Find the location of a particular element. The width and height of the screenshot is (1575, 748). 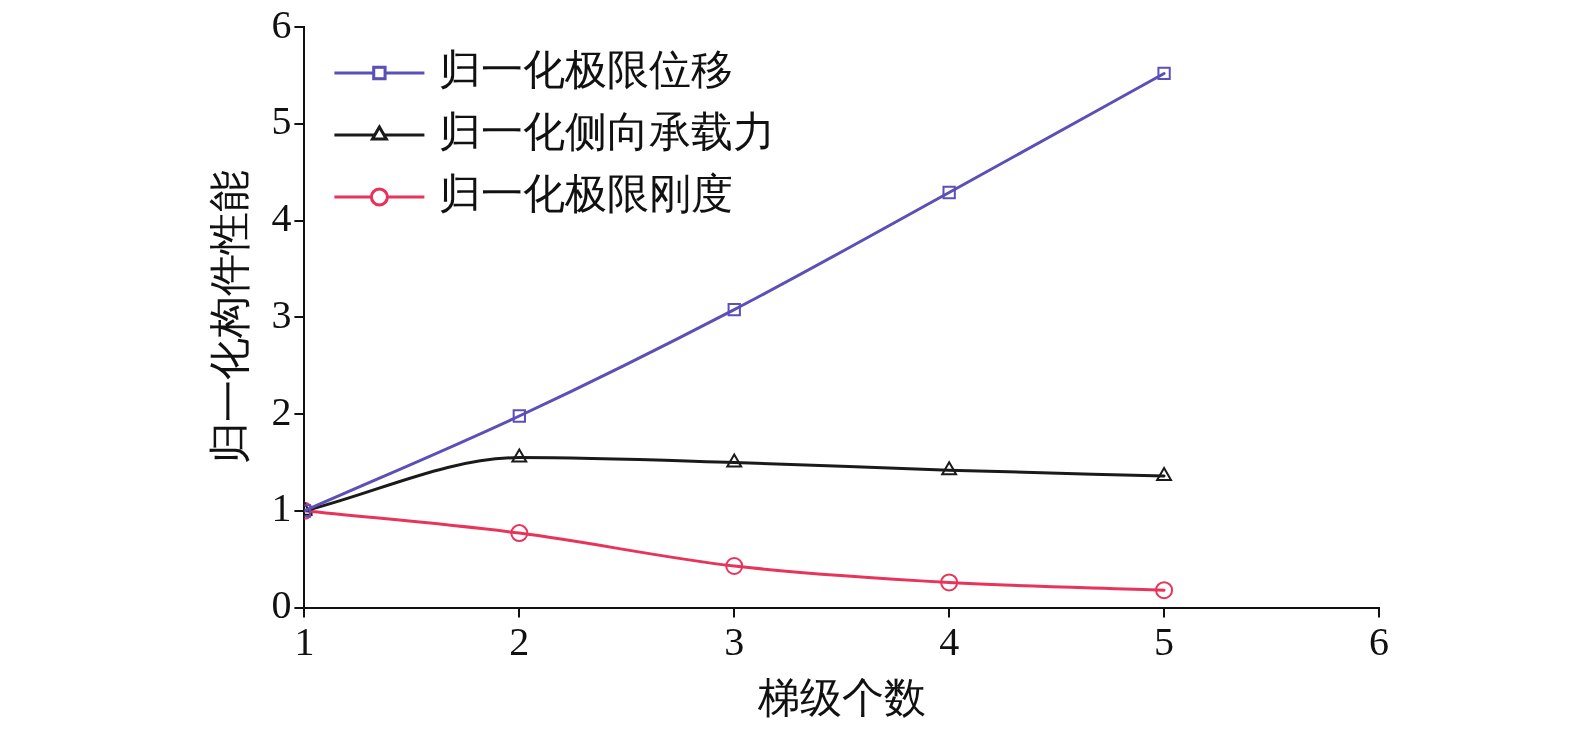

y-tick-label: 6 is located at coordinates (281, 24).